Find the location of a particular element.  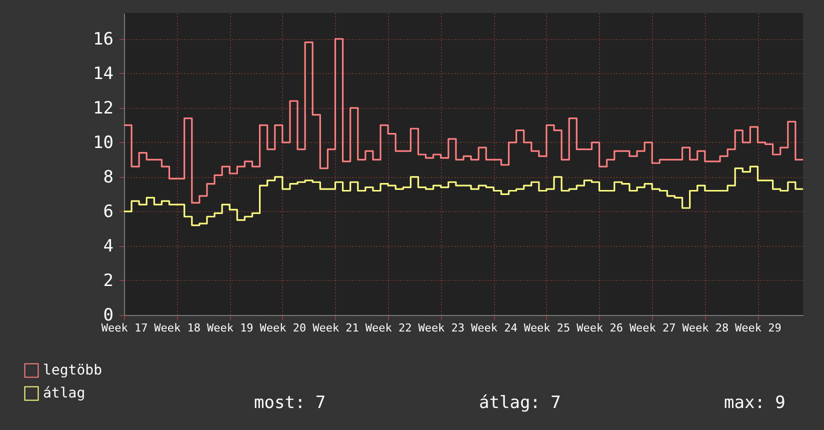

x-tick-label: Week 24 is located at coordinates (494, 328).